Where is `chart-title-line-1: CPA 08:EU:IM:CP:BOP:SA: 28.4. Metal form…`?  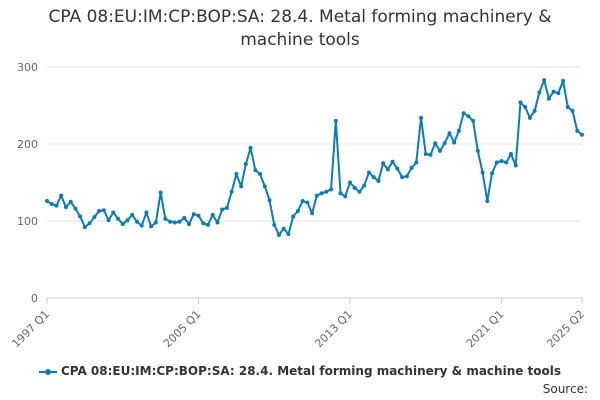
chart-title-line-1: CPA 08:EU:IM:CP:BOP:SA: 28.4. Metal form… is located at coordinates (300, 17).